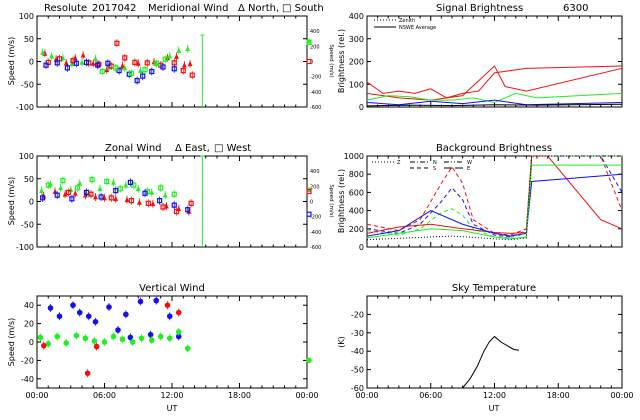  I want to click on zonal-ytick-right-label-4: 200, so click(315, 187).